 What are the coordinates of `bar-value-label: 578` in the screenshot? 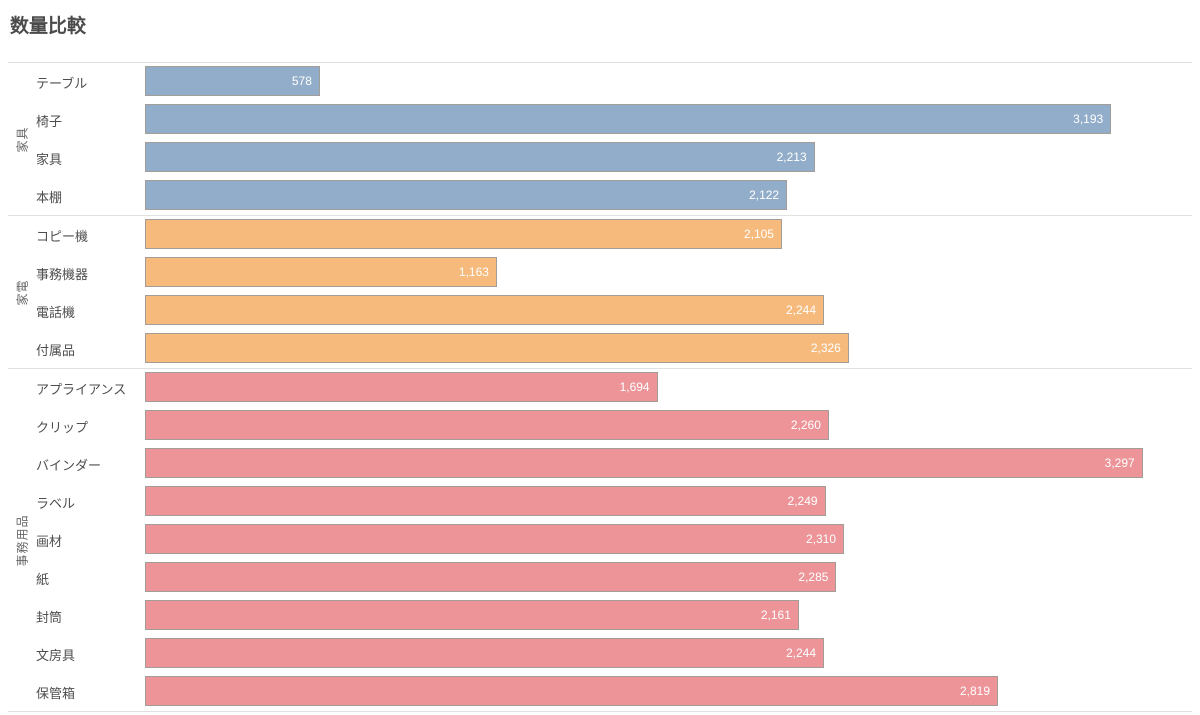 It's located at (301, 81).